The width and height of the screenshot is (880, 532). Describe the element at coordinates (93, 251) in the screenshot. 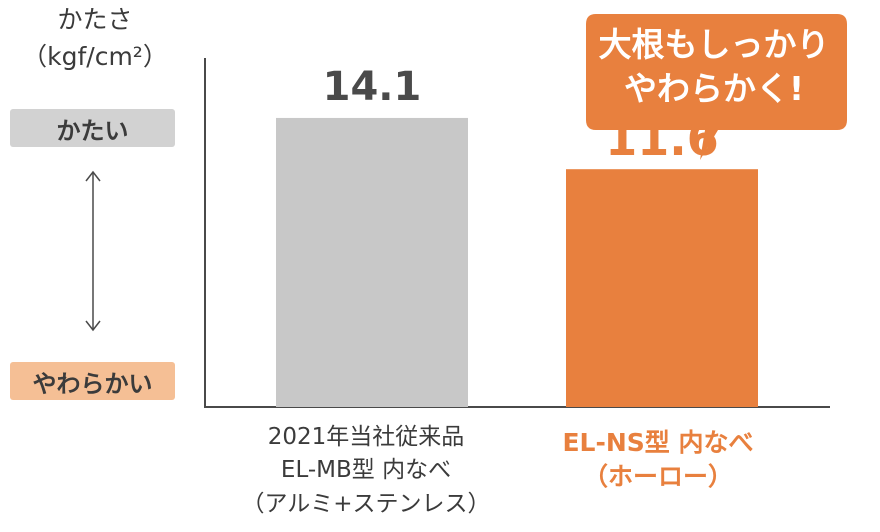

I see `scale-arrow` at that location.